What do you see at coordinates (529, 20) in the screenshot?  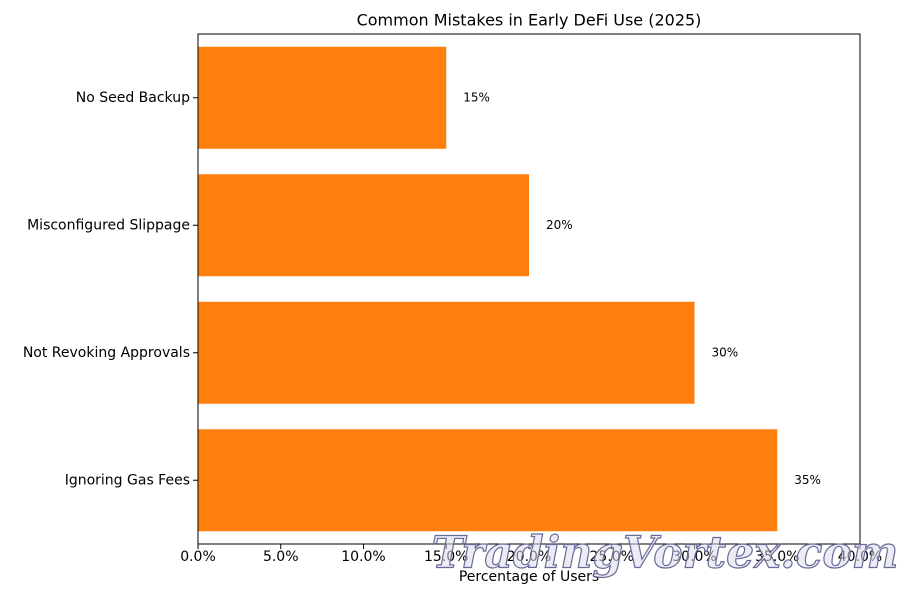 I see `chart-title: Common Mistakes in Early DeFi Use (2025)` at bounding box center [529, 20].